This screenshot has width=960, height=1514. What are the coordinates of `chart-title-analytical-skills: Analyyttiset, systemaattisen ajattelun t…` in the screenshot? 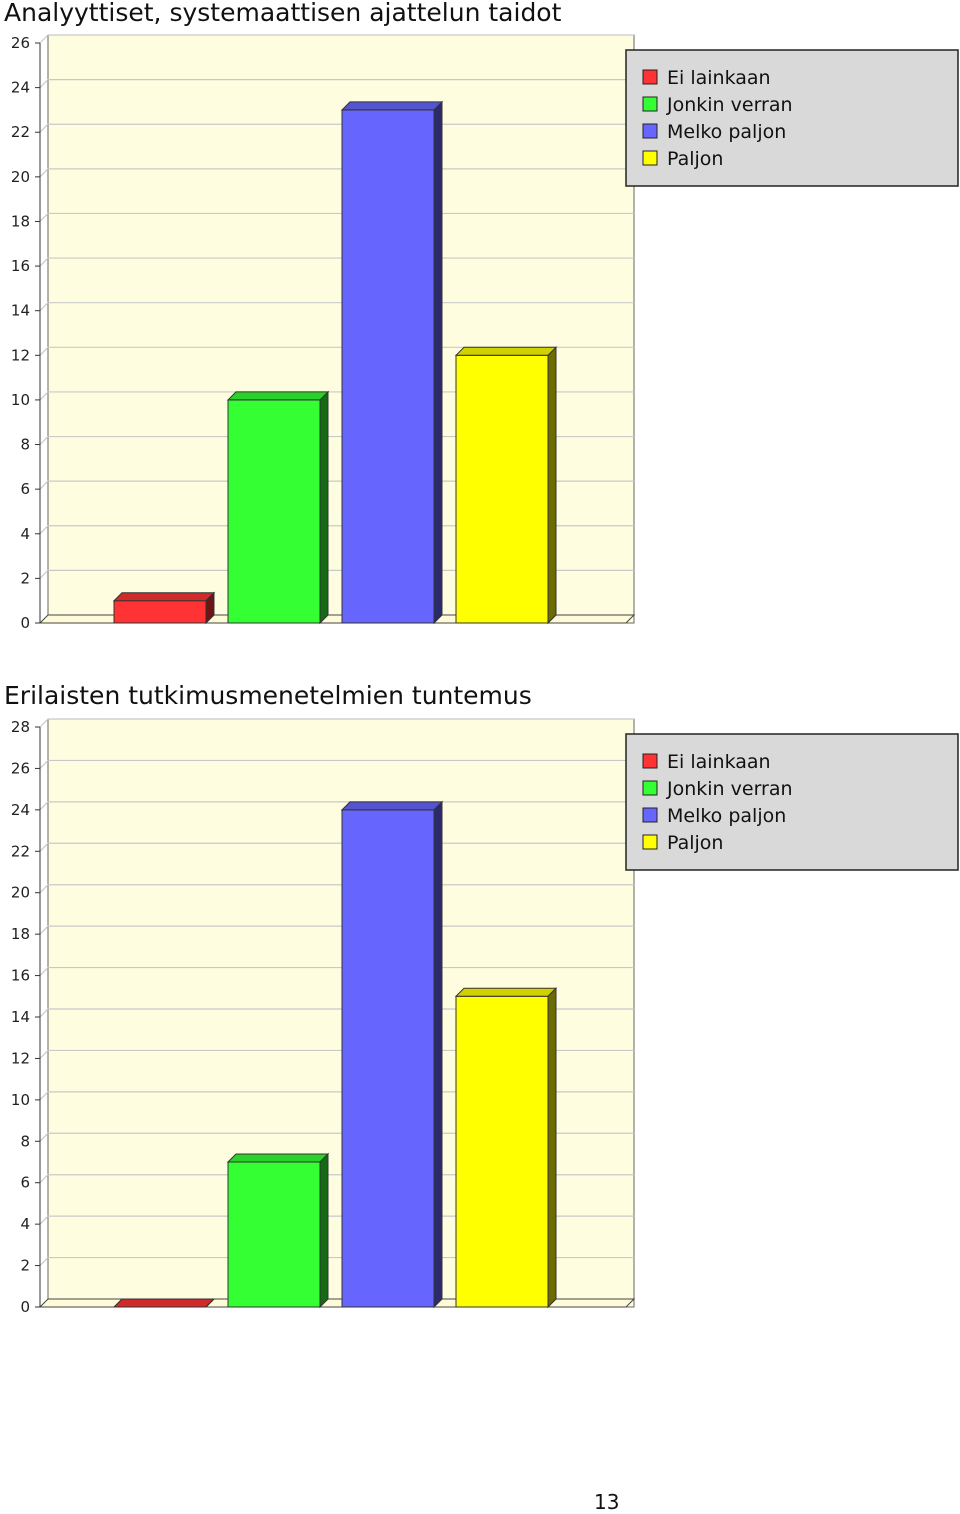 It's located at (283, 13).